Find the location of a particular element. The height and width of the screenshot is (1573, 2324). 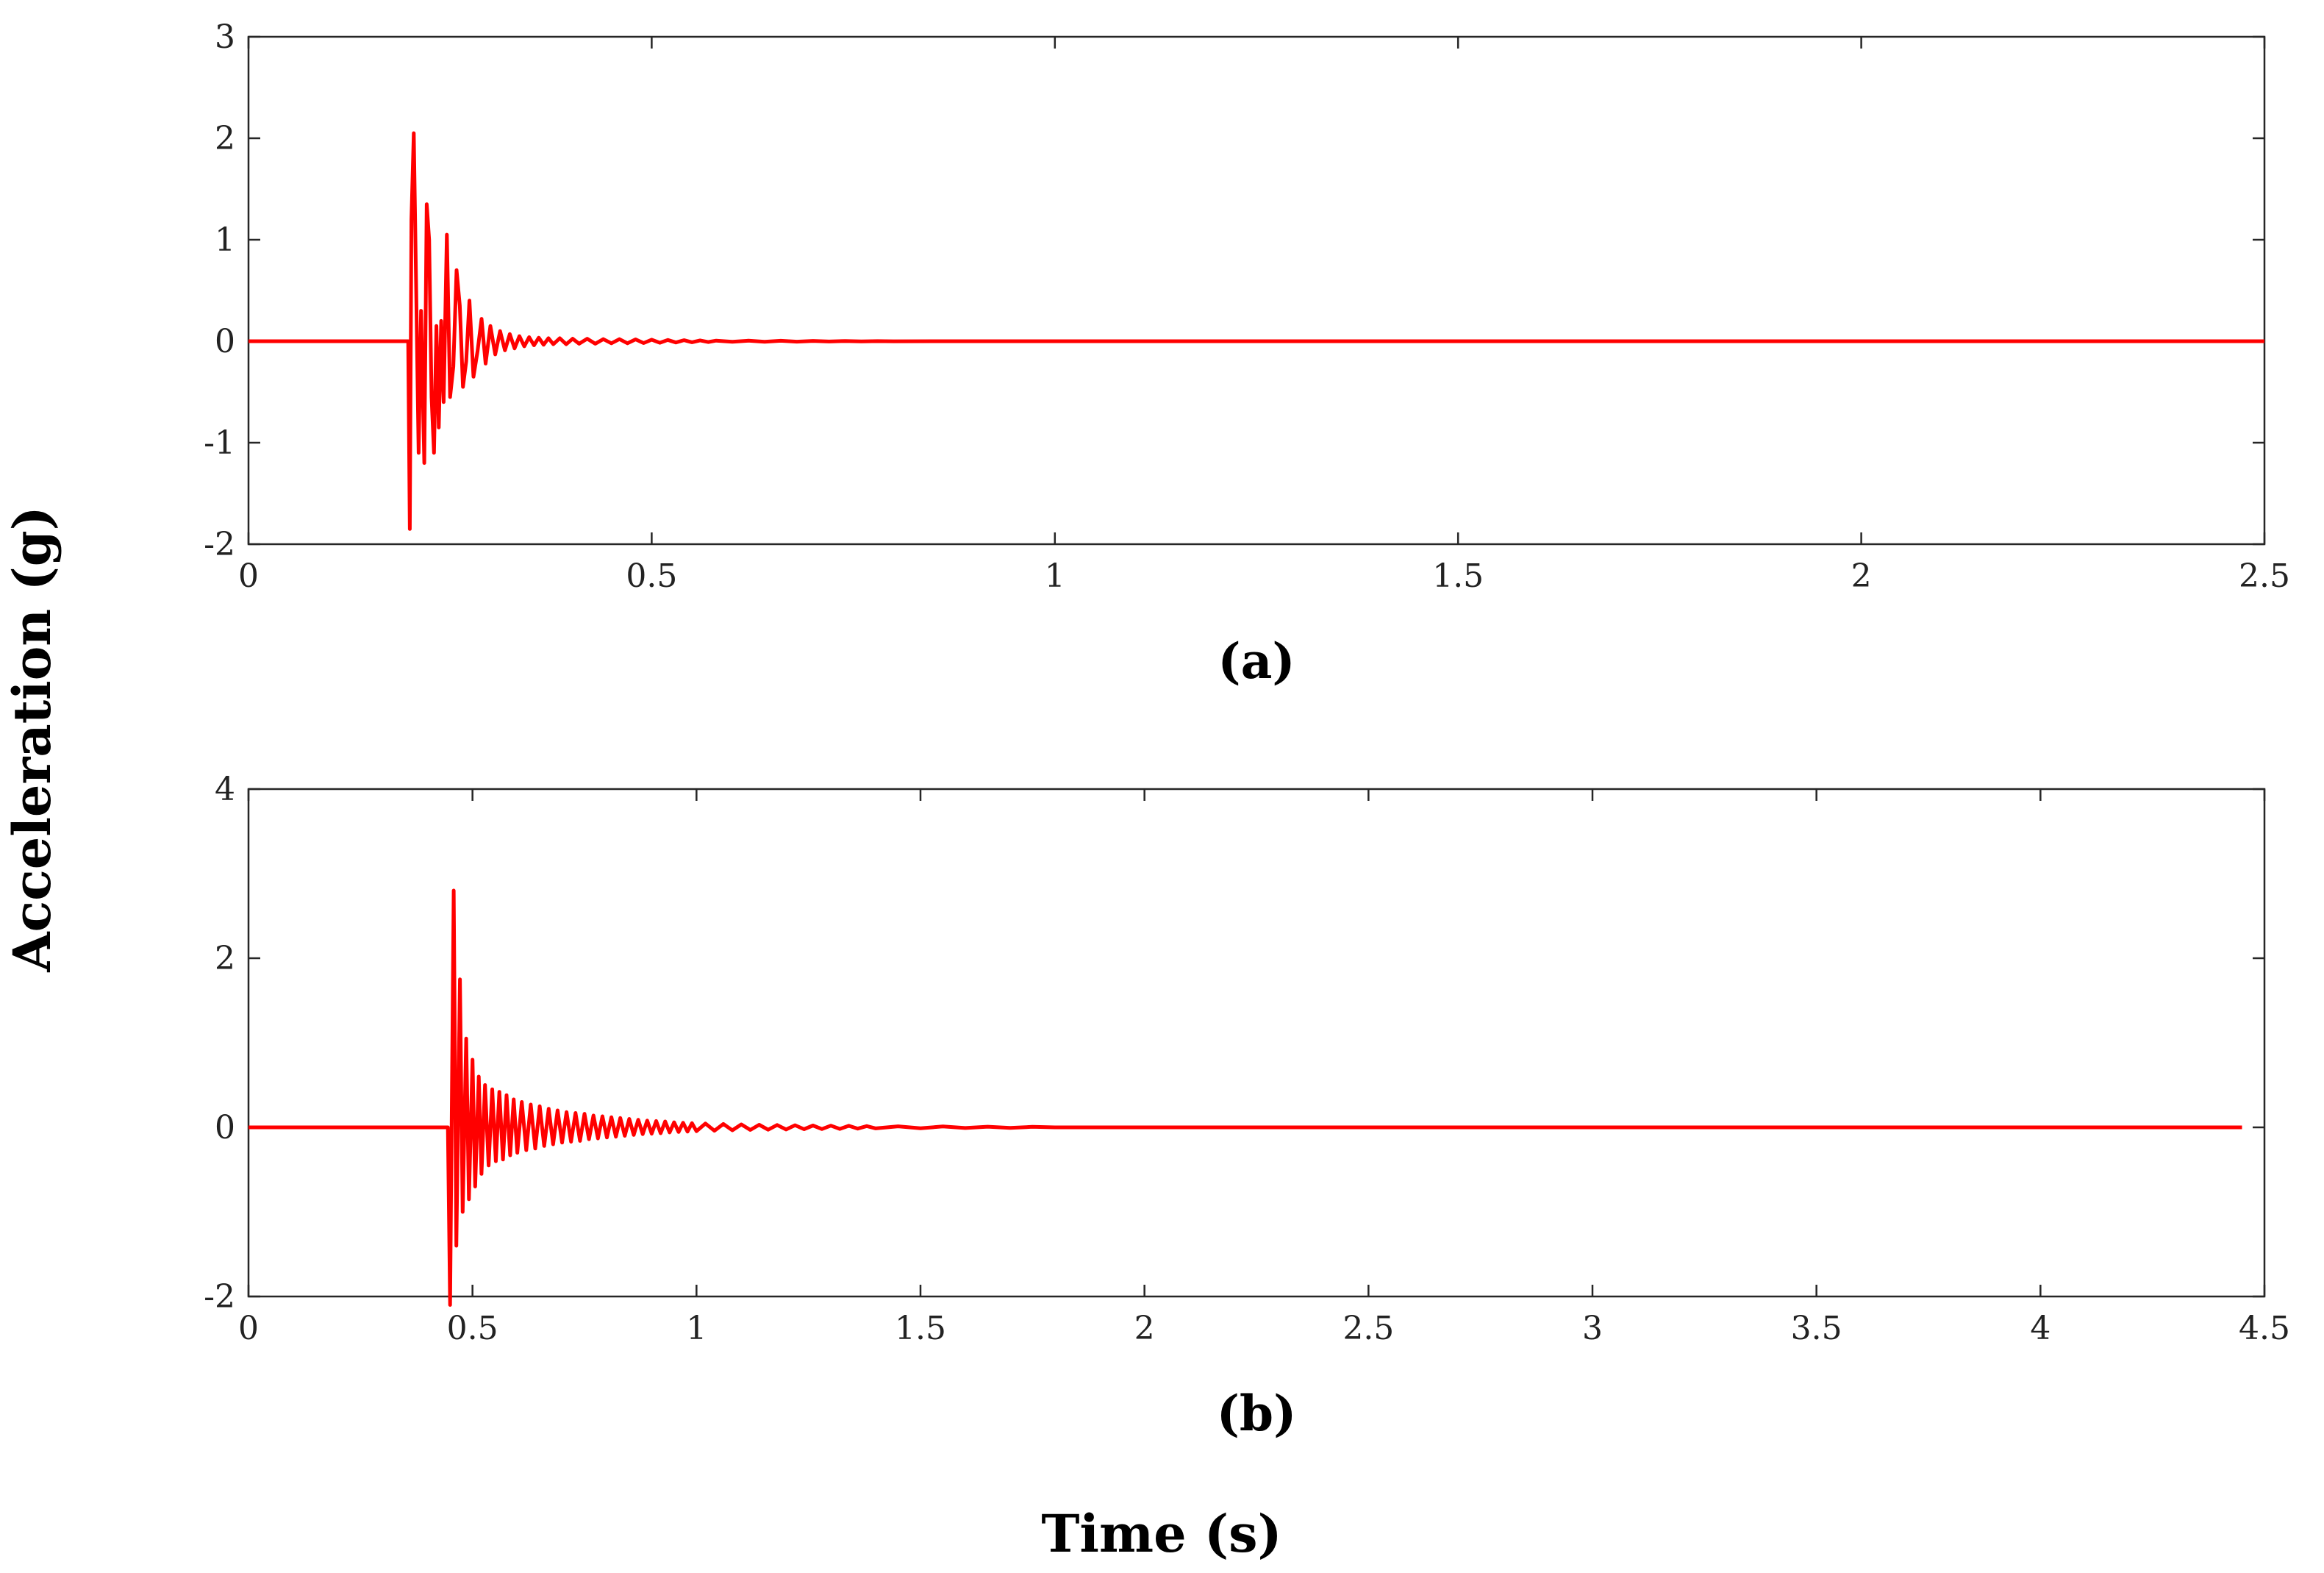

chart-a-caption: (a) is located at coordinates (1257, 661).